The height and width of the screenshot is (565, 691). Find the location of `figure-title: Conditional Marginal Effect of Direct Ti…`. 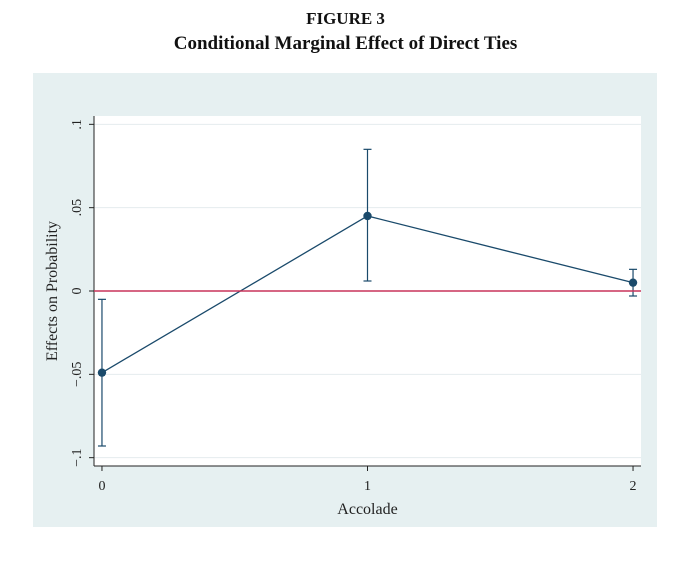

figure-title: Conditional Marginal Effect of Direct Ti… is located at coordinates (345, 43).